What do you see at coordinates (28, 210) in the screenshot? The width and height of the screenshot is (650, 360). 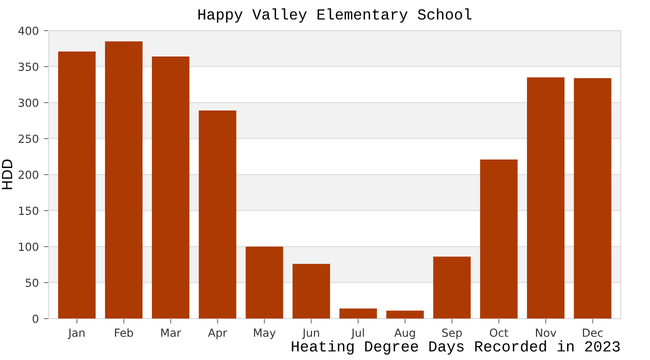 I see `y-tick-label: 150` at bounding box center [28, 210].